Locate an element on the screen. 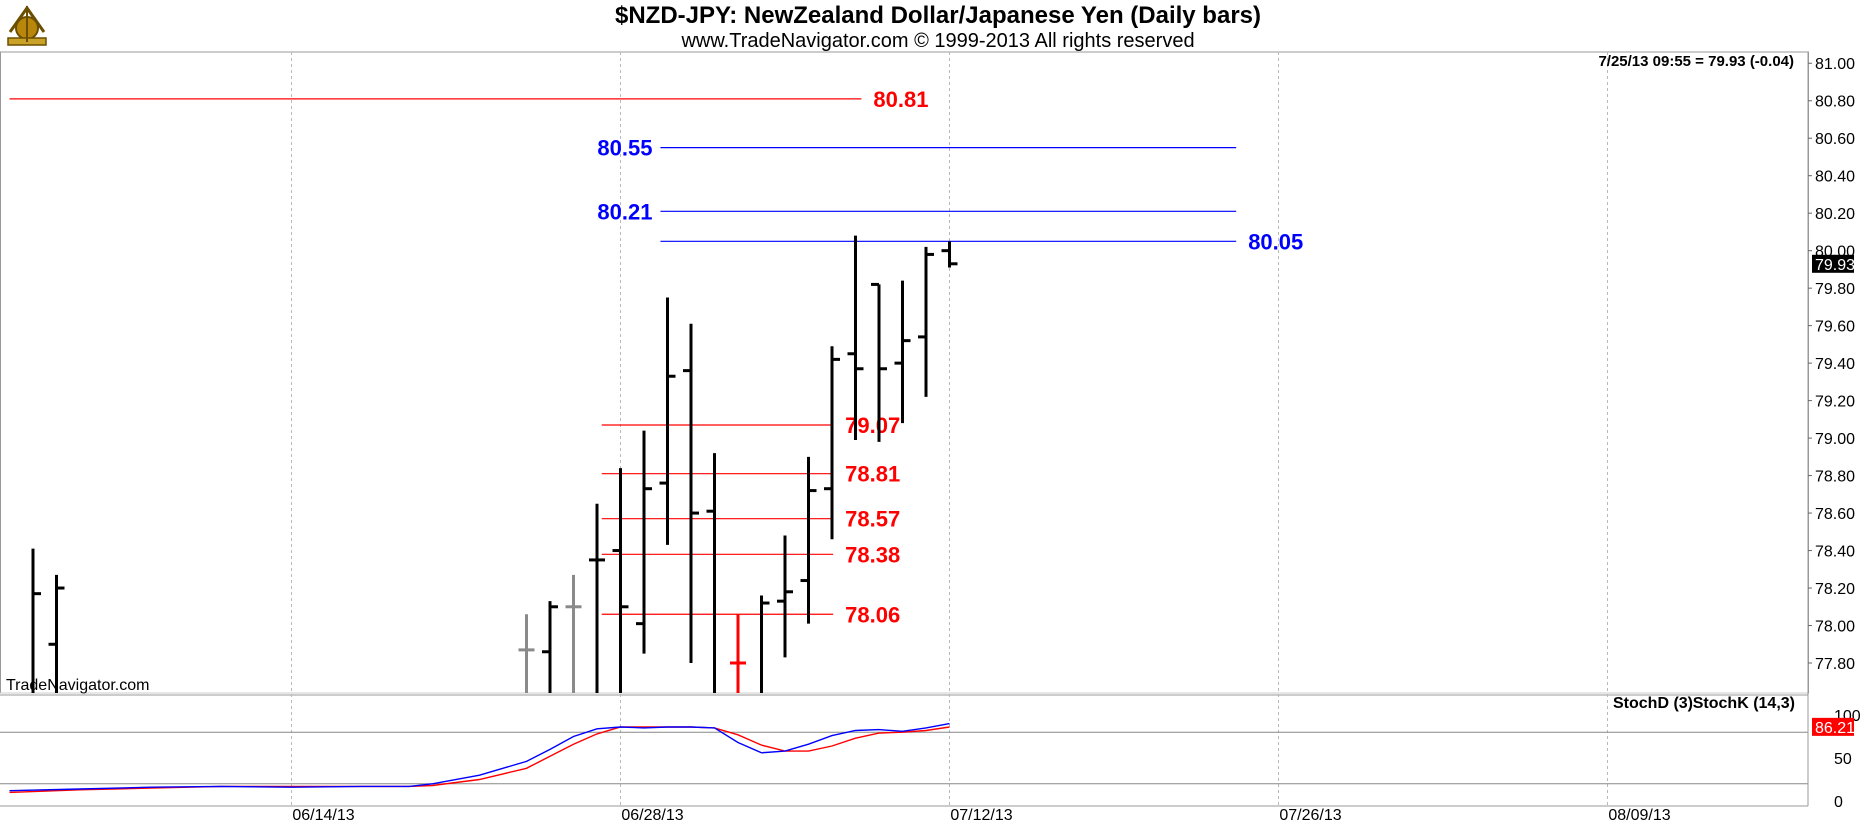  level-label: 78.81 is located at coordinates (872, 474).